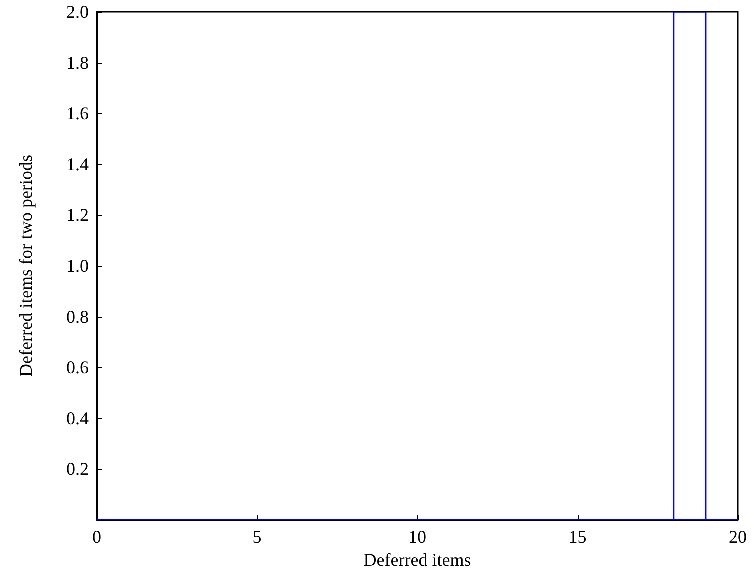  Describe the element at coordinates (77, 266) in the screenshot. I see `y-tick-label: 1.0` at that location.